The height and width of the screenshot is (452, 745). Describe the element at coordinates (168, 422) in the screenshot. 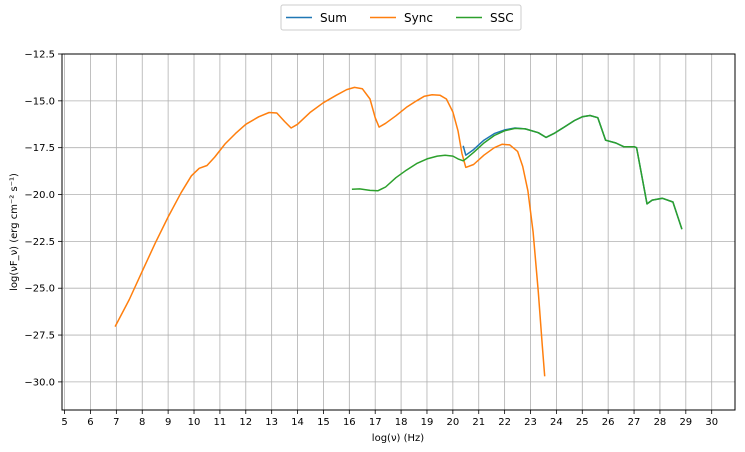

I see `x-tick-label: 9` at that location.